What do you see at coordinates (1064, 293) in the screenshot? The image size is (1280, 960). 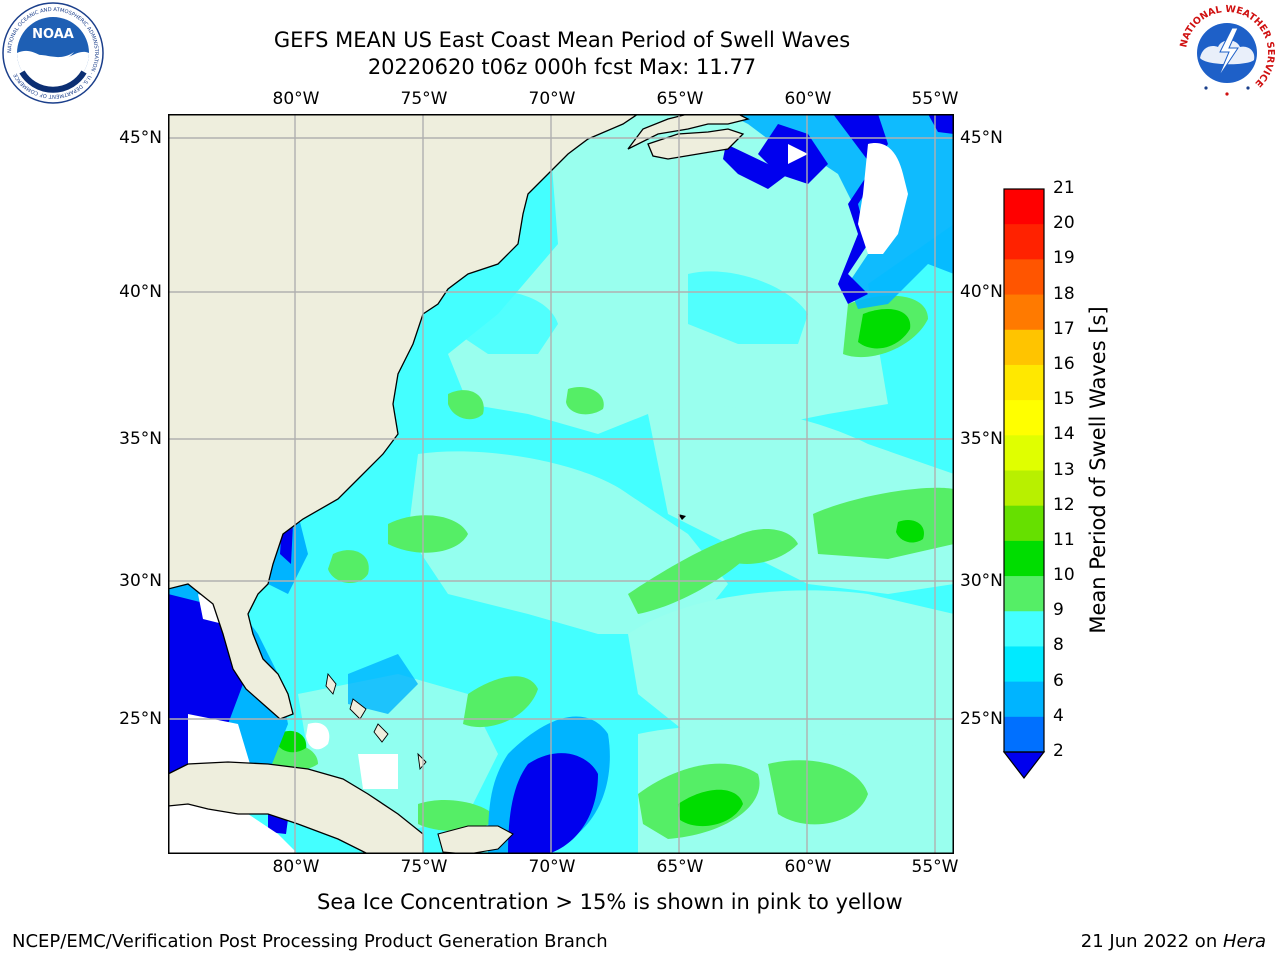 I see `colorbar-label: 18` at bounding box center [1064, 293].